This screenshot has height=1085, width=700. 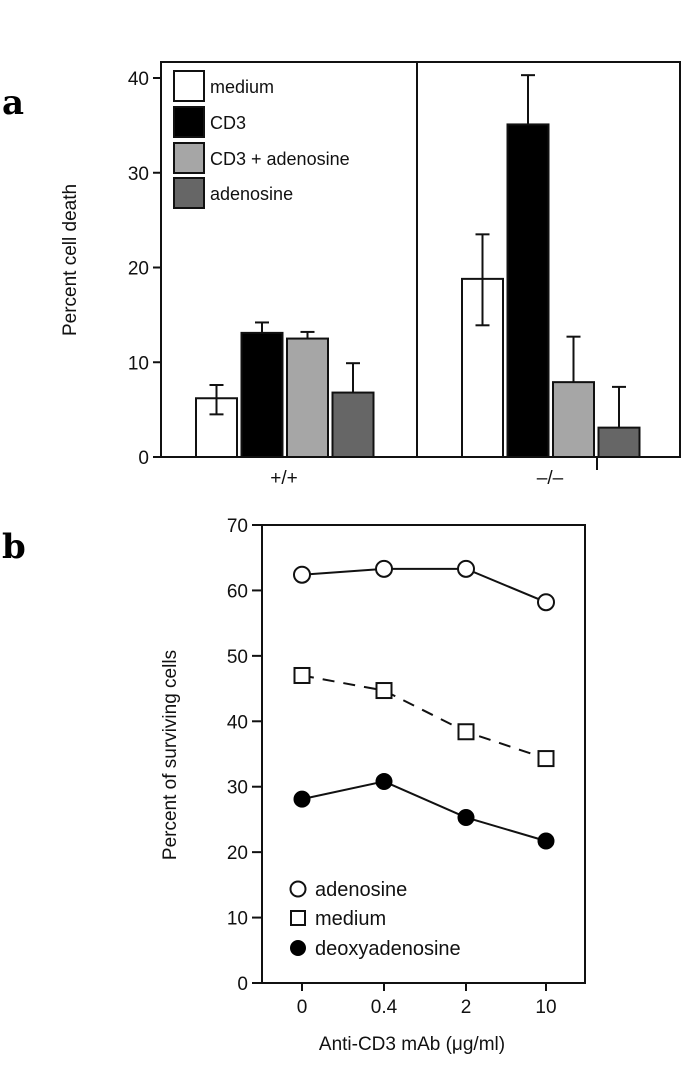 What do you see at coordinates (70, 260) in the screenshot?
I see `chart-a-y-axis-title: Percent cell death` at bounding box center [70, 260].